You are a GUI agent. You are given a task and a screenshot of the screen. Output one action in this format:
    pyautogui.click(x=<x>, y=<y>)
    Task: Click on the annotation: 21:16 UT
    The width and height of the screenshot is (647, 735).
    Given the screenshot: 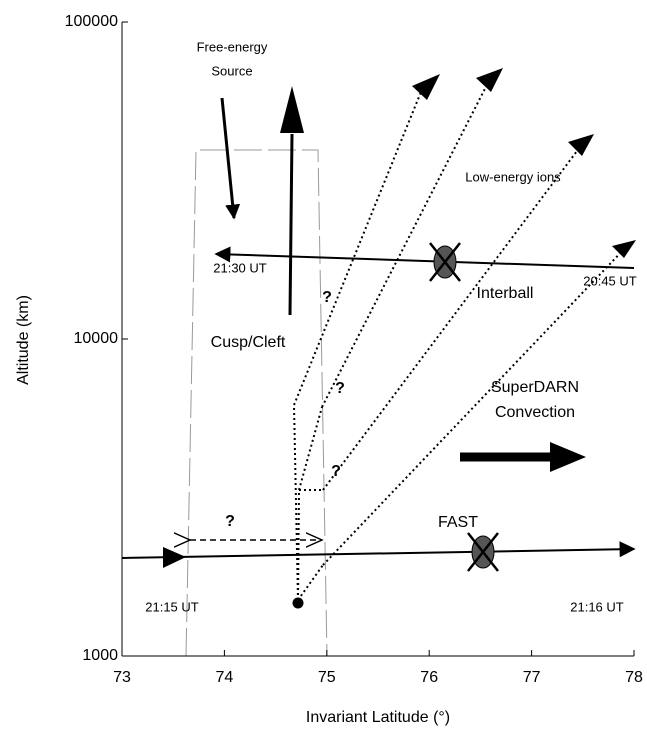 What is the action you would take?
    pyautogui.click(x=597, y=606)
    